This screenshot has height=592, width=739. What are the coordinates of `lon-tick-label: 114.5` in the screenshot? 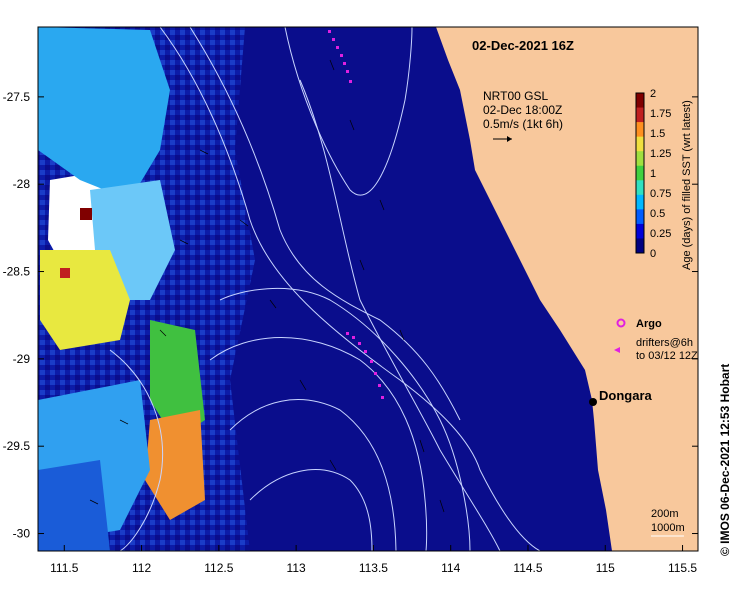 It's located at (527, 568).